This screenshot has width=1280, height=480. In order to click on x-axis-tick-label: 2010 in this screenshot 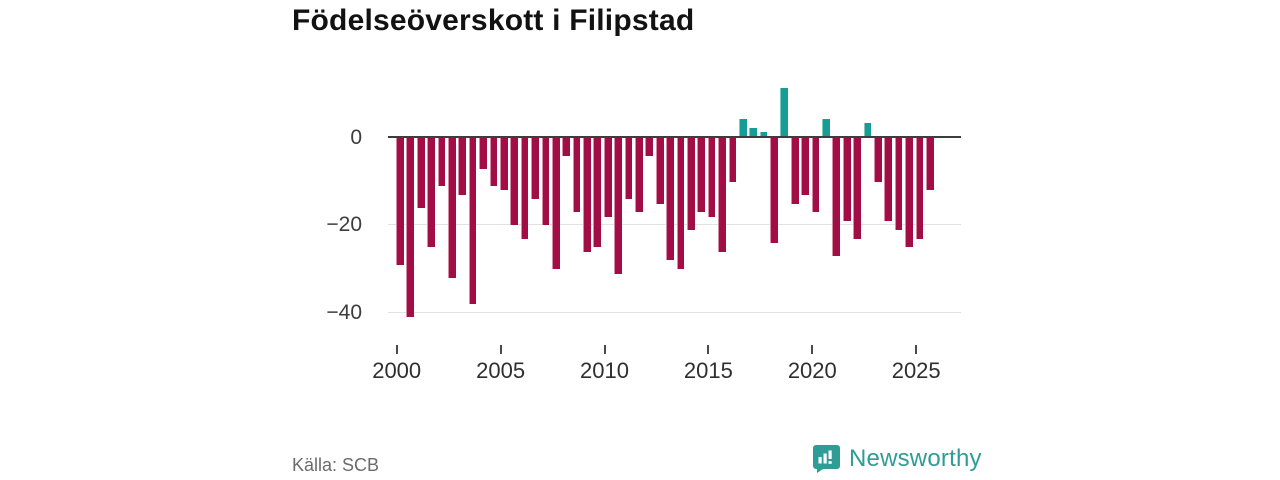, I will do `click(604, 370)`.